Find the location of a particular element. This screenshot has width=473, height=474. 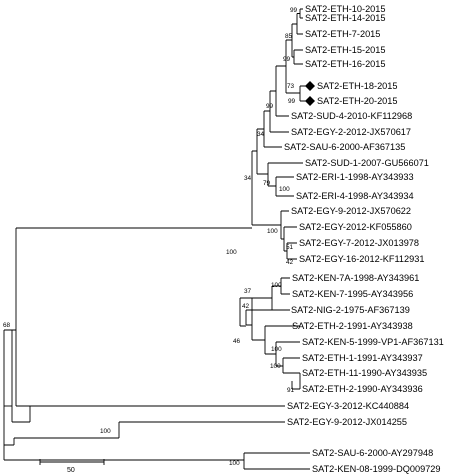

scale-bar: 50 is located at coordinates (72, 466).